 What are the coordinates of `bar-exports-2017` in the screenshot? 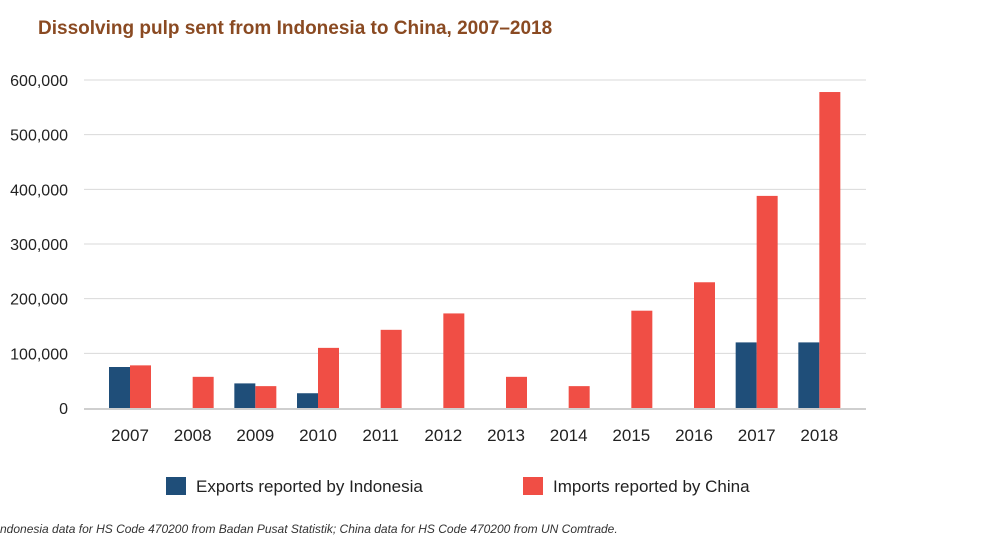 It's located at (746, 375).